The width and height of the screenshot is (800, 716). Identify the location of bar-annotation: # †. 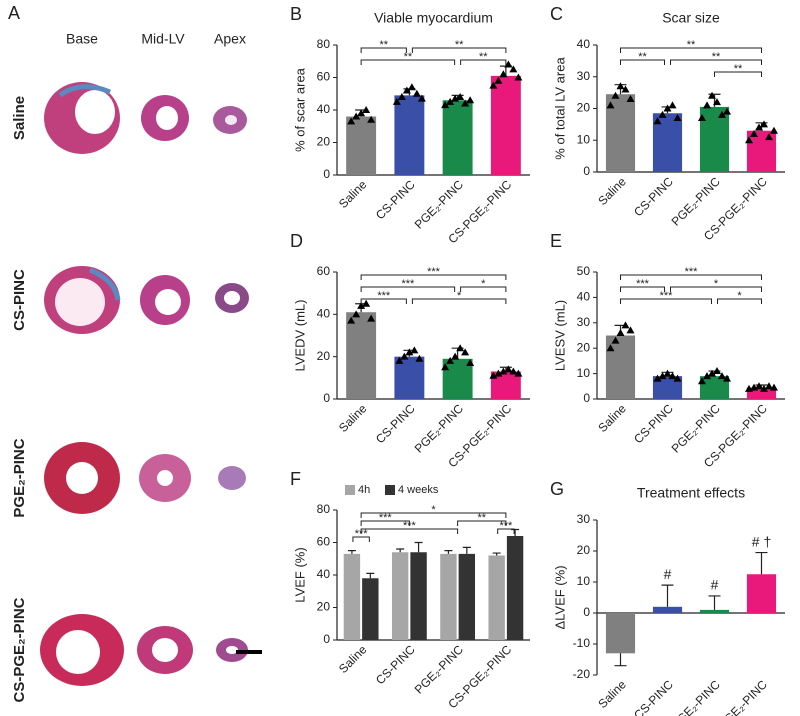
(761, 541).